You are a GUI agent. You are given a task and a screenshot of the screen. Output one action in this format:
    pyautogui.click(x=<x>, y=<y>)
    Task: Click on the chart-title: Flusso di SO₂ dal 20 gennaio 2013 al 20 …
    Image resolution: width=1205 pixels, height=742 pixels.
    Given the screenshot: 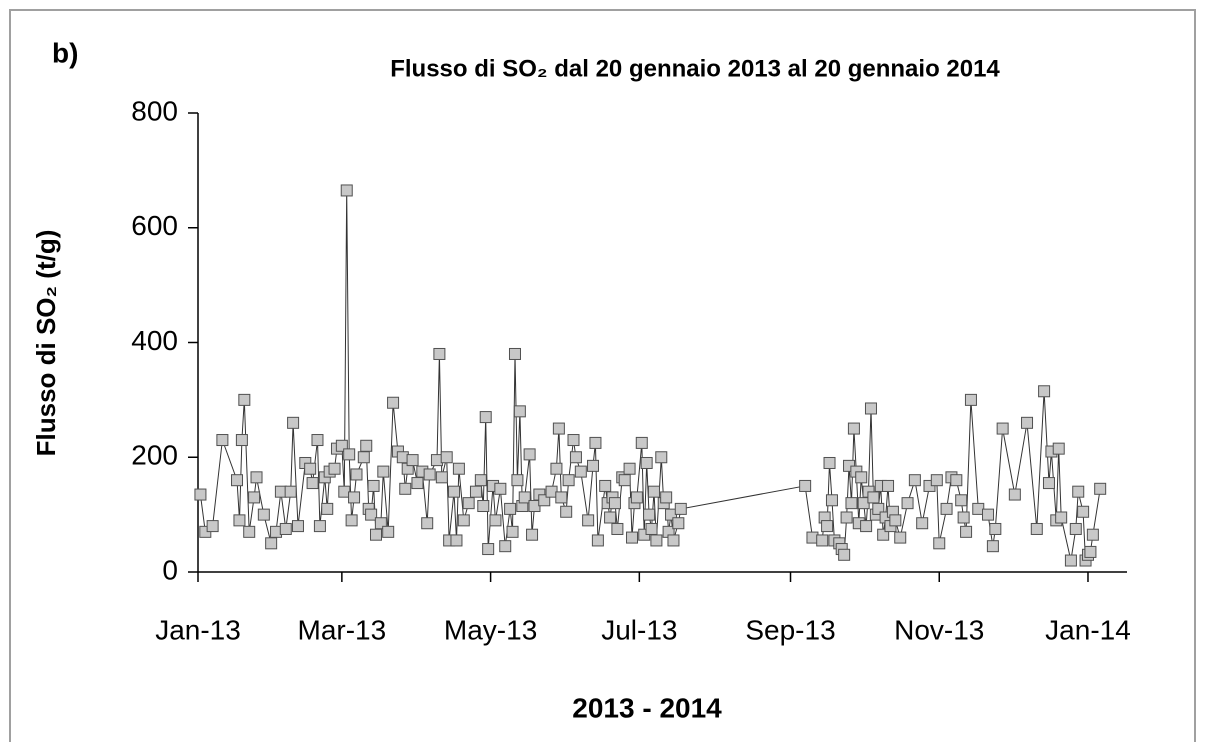 What is the action you would take?
    pyautogui.click(x=695, y=68)
    